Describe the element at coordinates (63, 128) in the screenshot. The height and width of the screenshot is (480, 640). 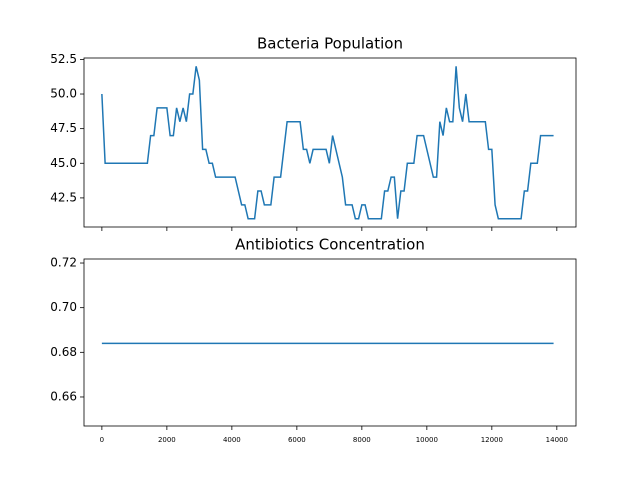
I see `y-tick-label: 47.5` at that location.